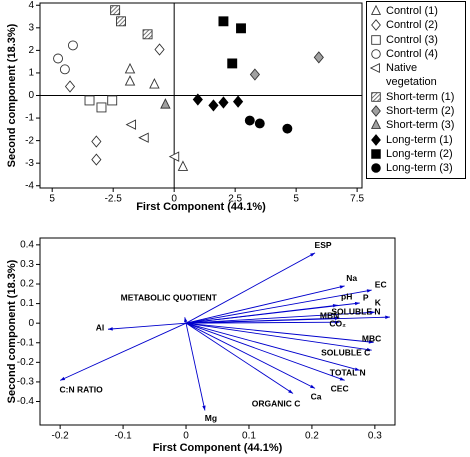  Describe the element at coordinates (31, 27) in the screenshot. I see `y-tick-label: 3` at that location.